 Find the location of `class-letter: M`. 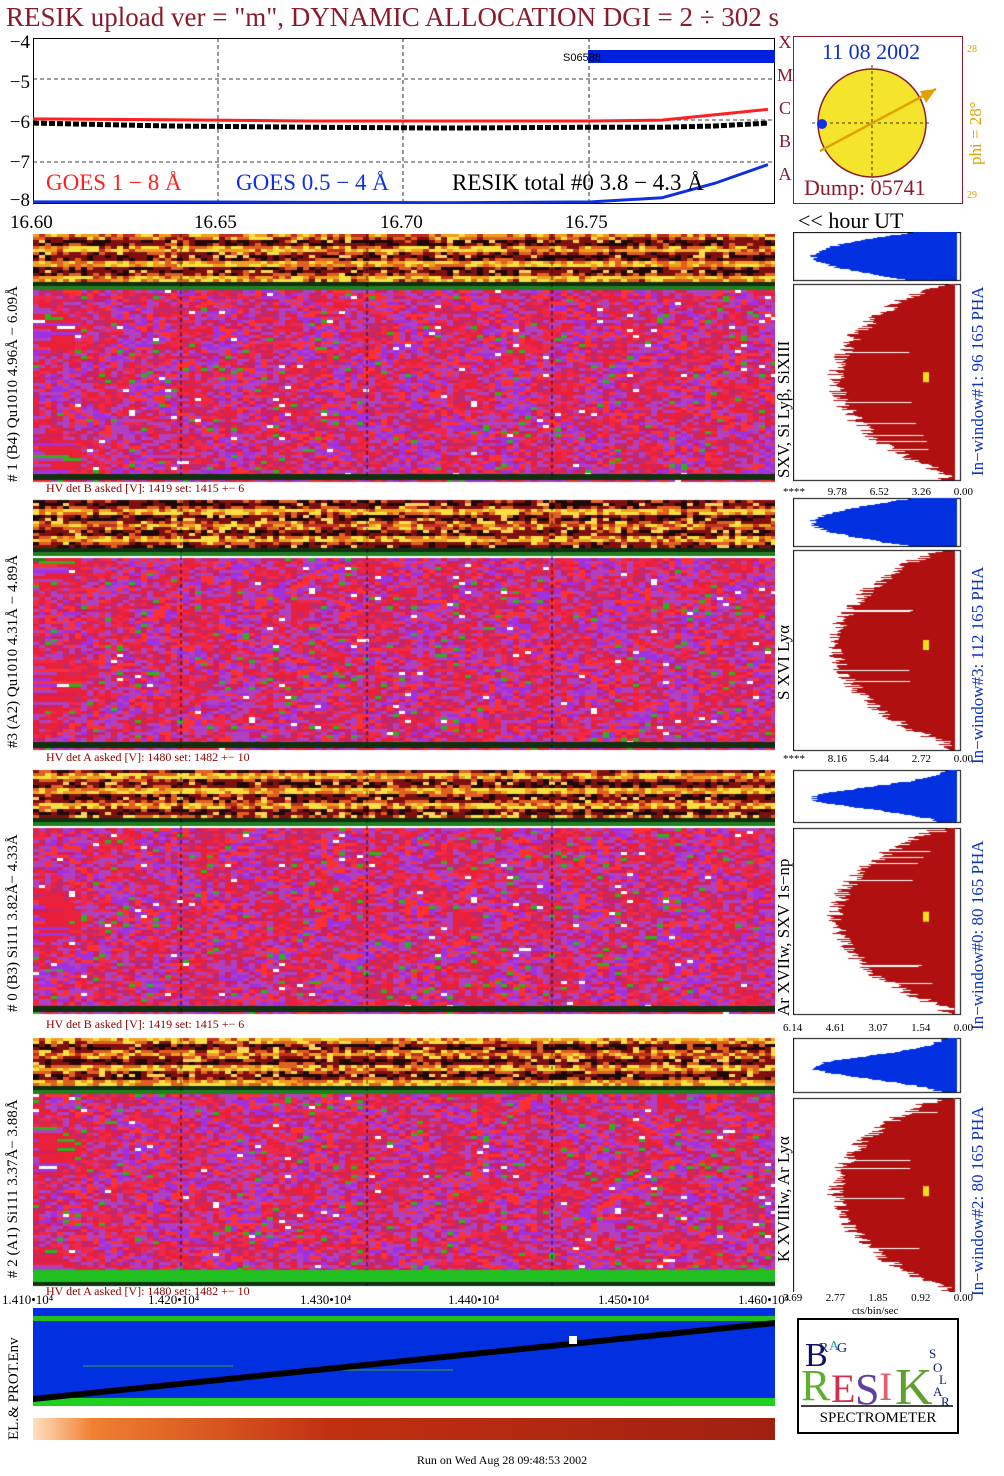

class-letter: M is located at coordinates (784, 75).